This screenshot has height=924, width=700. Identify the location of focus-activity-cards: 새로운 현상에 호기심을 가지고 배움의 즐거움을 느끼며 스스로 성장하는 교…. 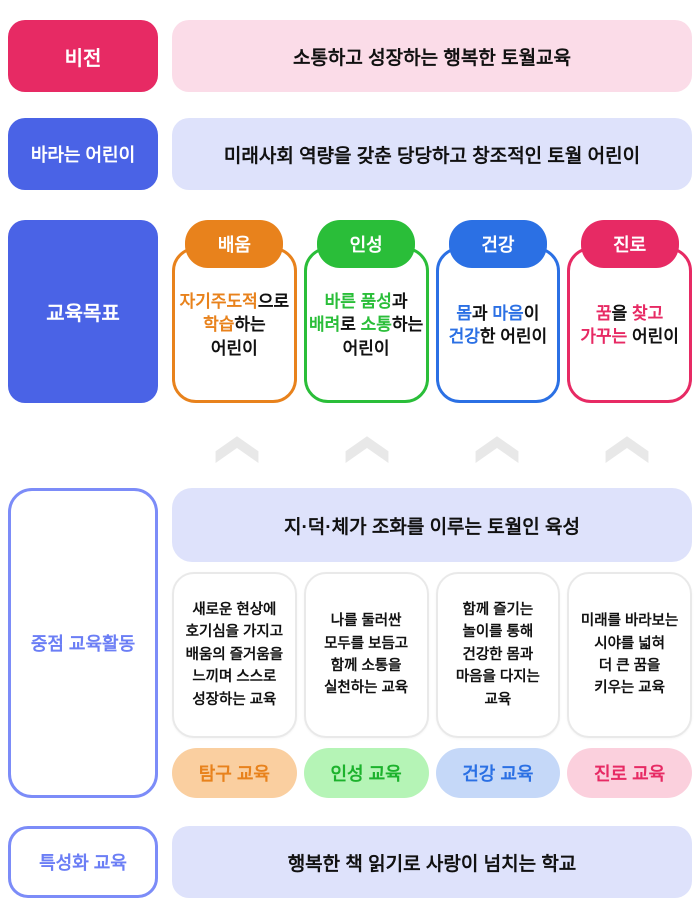
(432, 655).